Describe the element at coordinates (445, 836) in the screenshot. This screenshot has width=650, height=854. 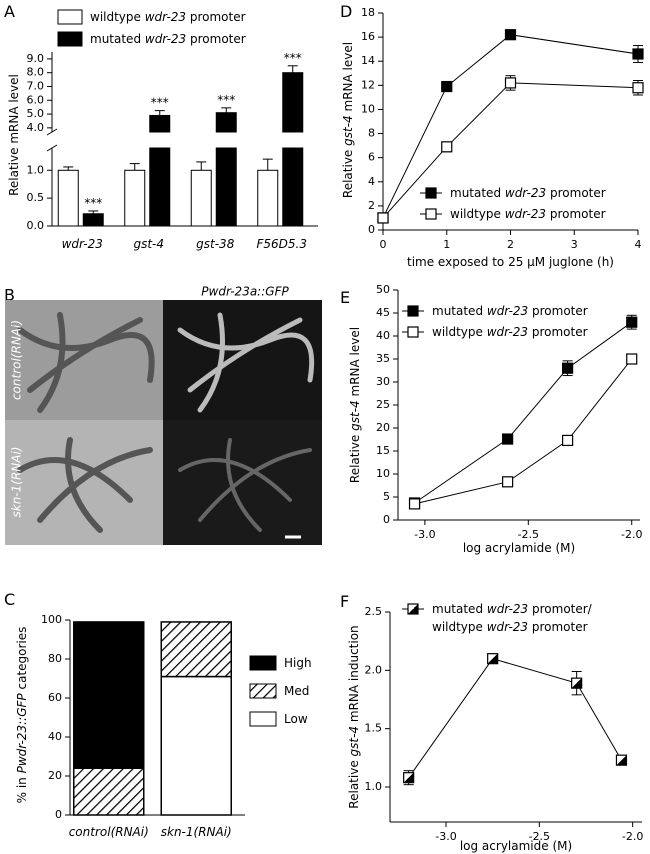
I see `x-tick-label: -3.0` at that location.